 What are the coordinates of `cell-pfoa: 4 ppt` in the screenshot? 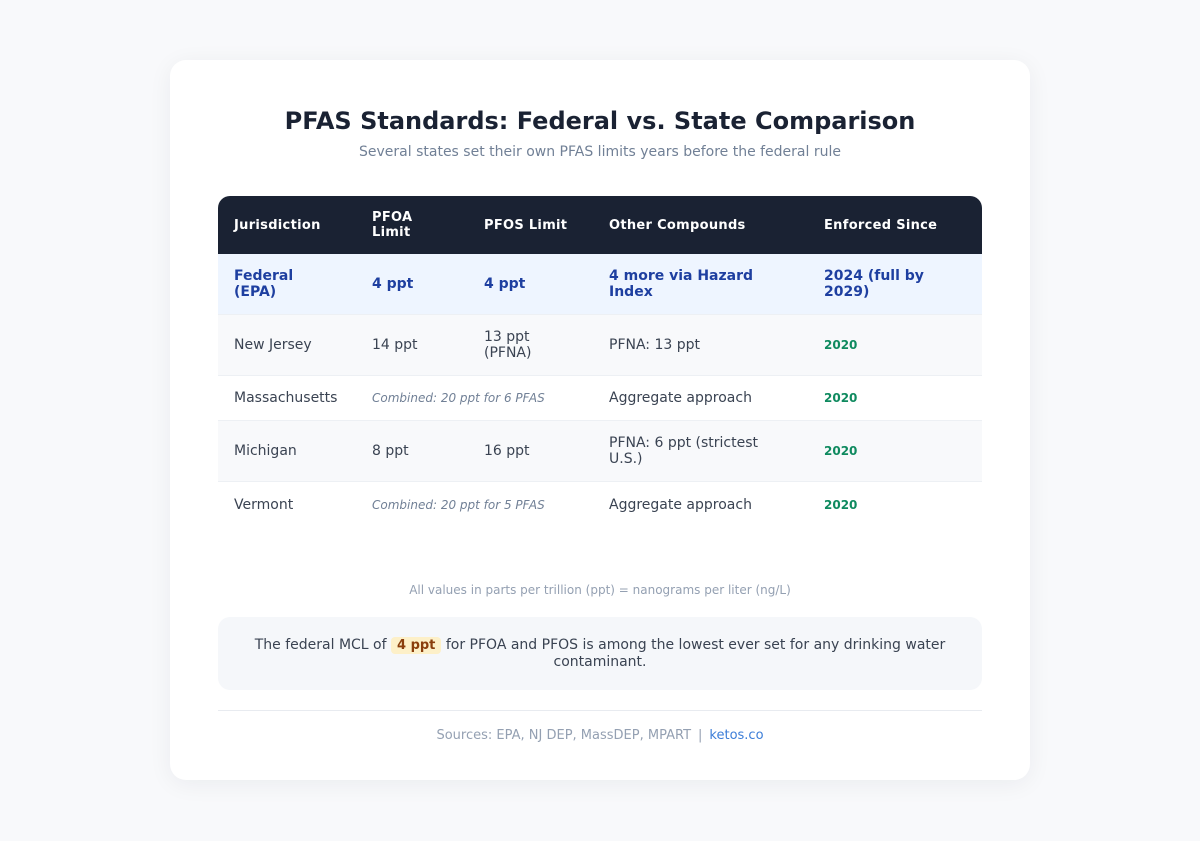 It's located at (412, 284).